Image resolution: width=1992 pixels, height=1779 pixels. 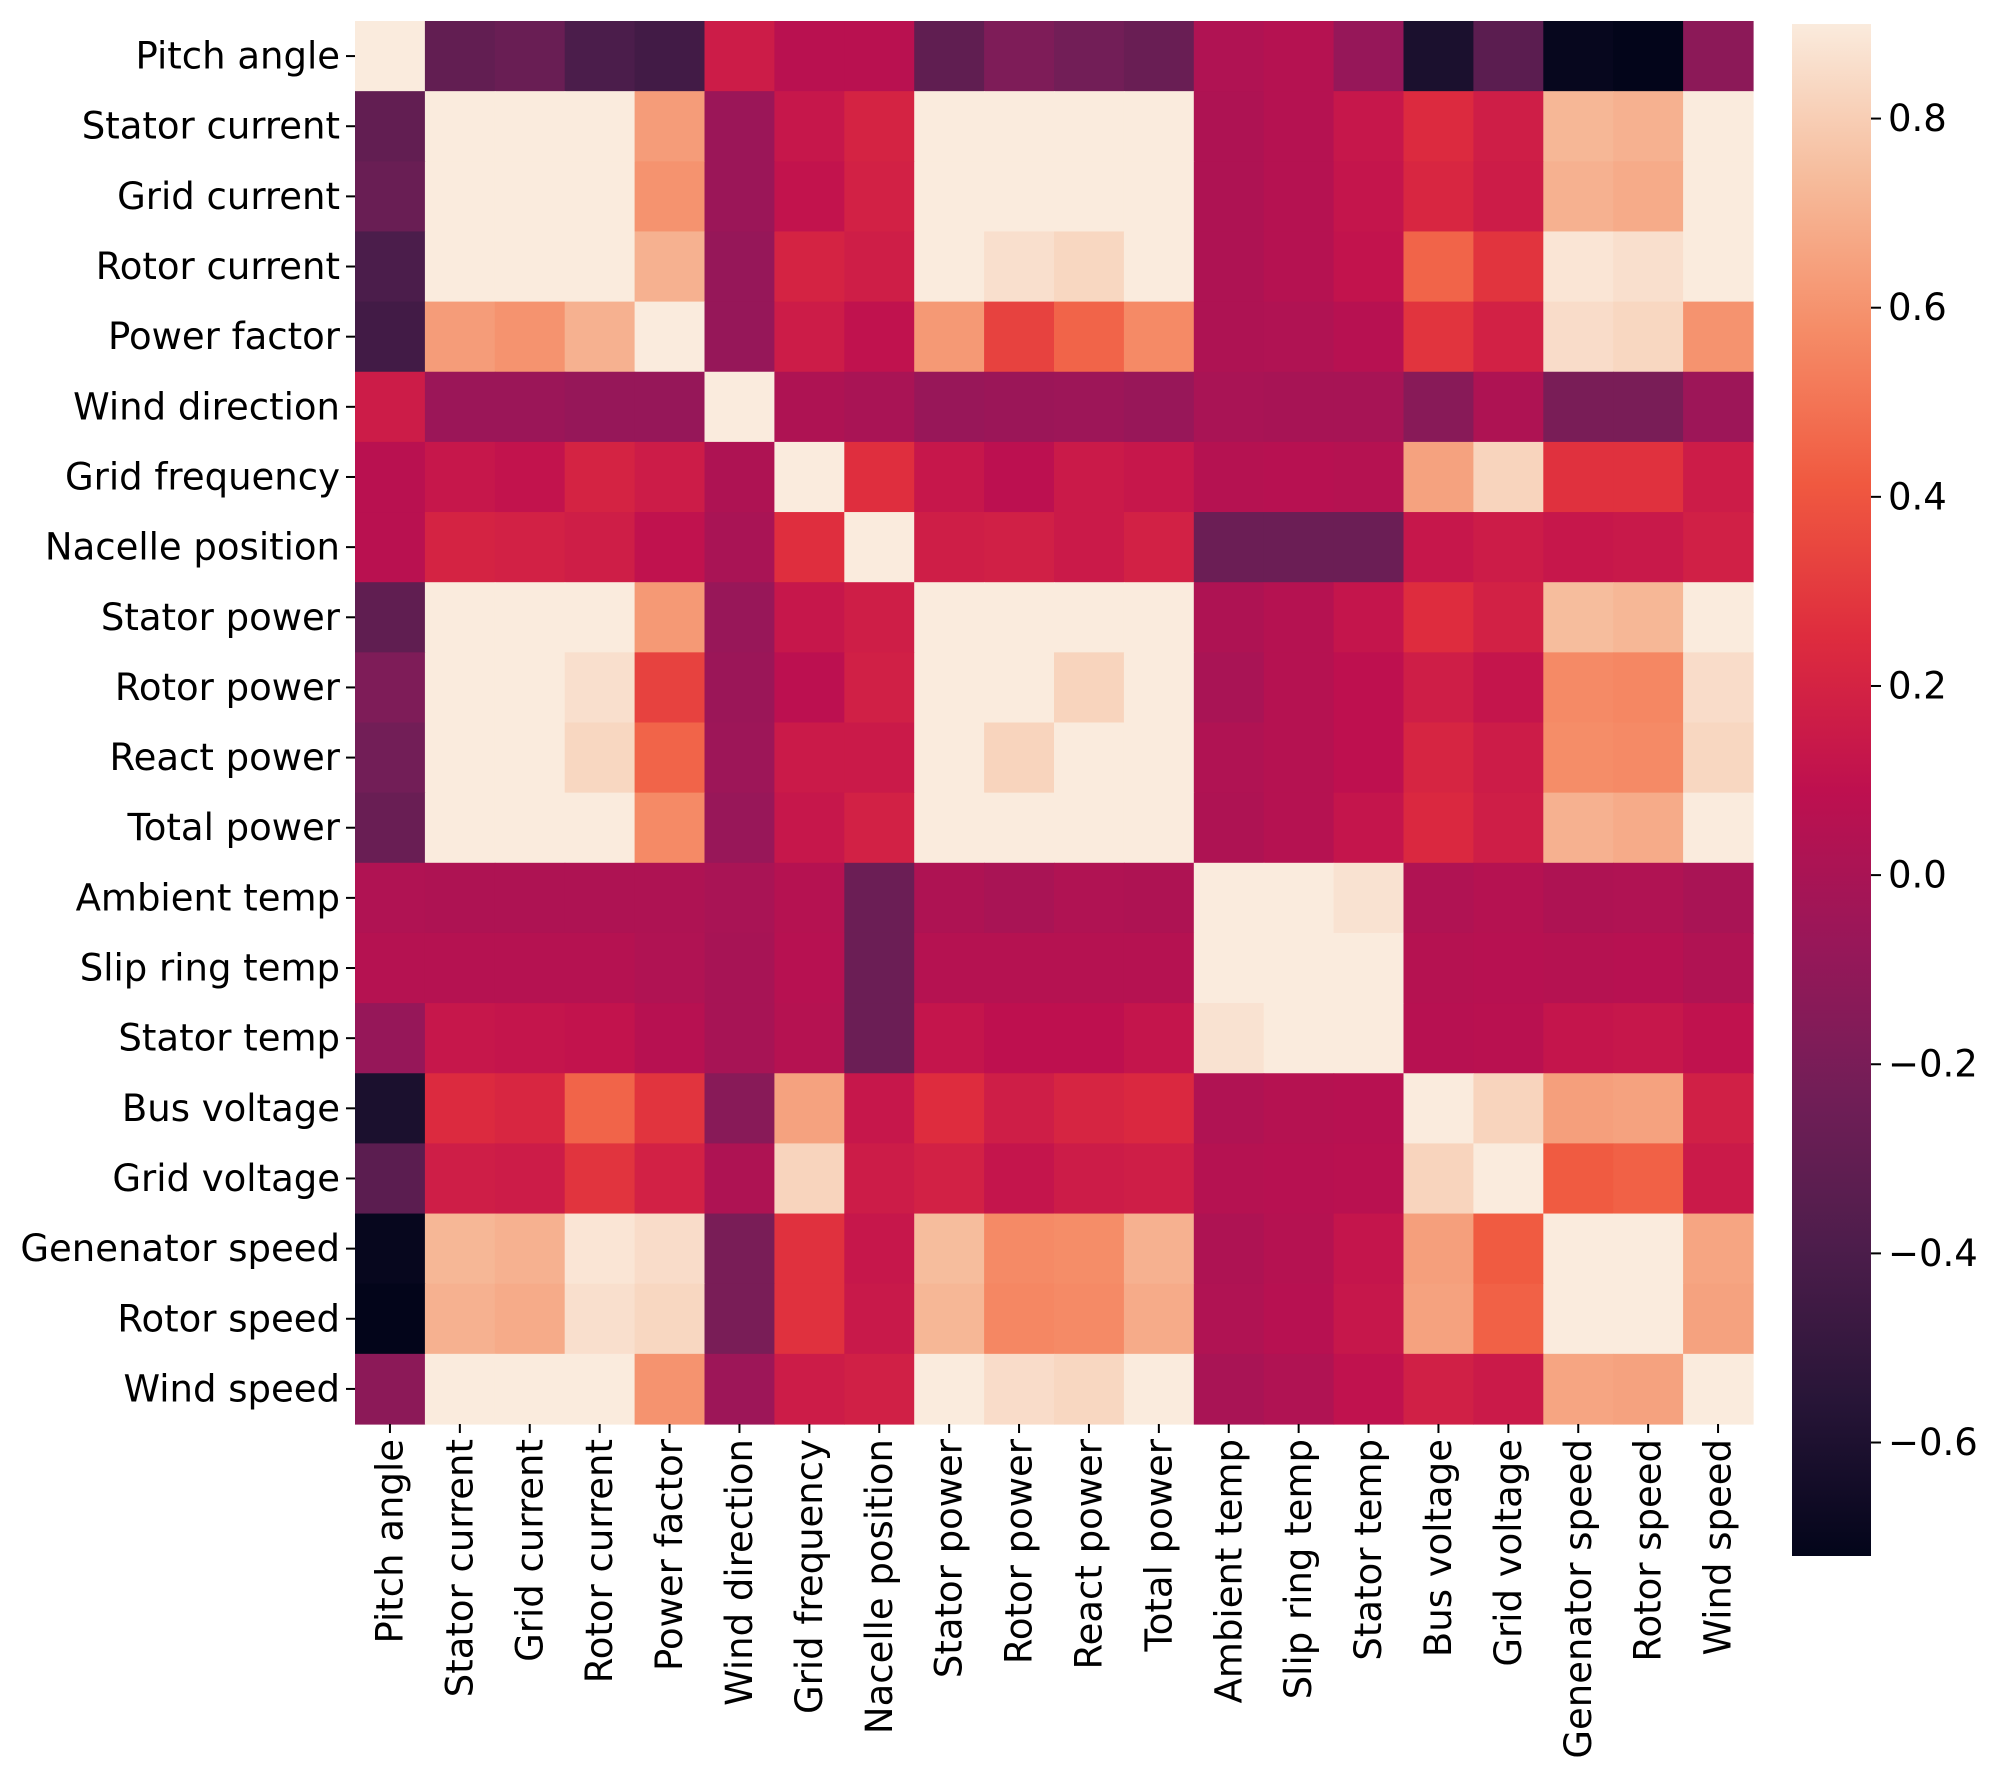 I want to click on heatmap-cell-grid-frequency-stator-temp, so click(x=1369, y=477).